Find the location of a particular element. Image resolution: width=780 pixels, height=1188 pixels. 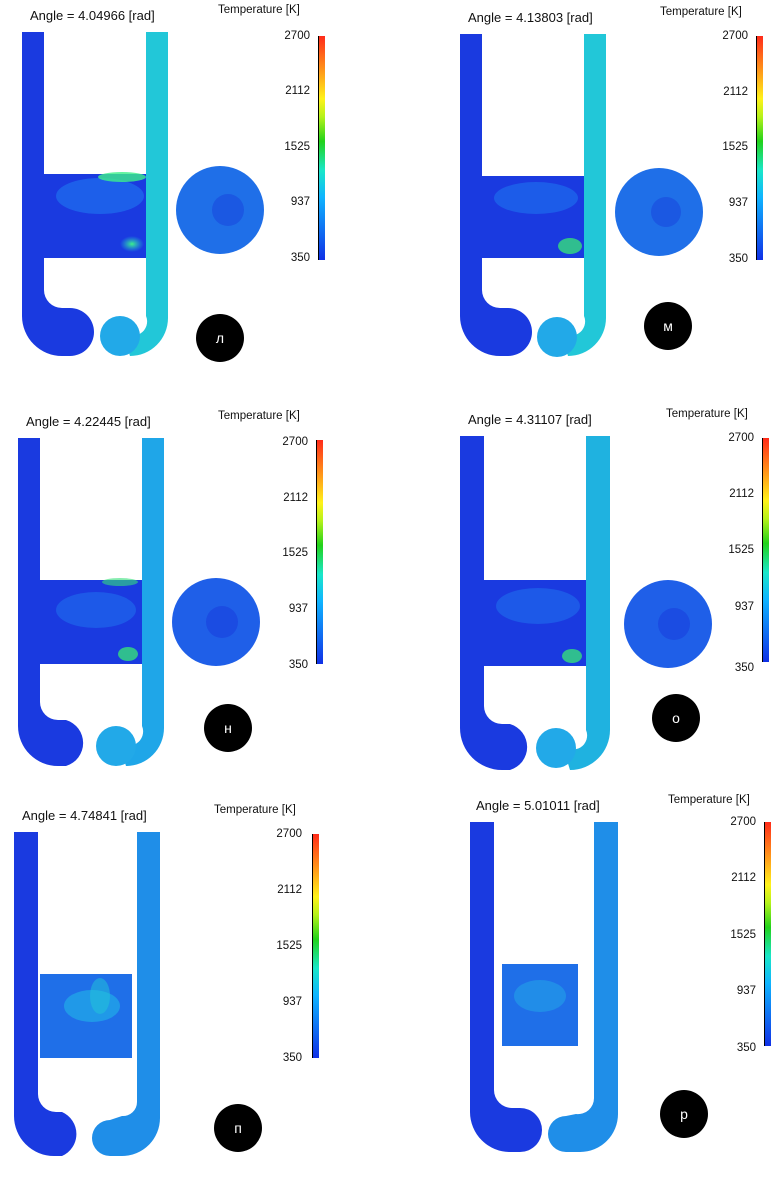

angle-label: Angle = 4.04966 [rad] is located at coordinates (92, 15).